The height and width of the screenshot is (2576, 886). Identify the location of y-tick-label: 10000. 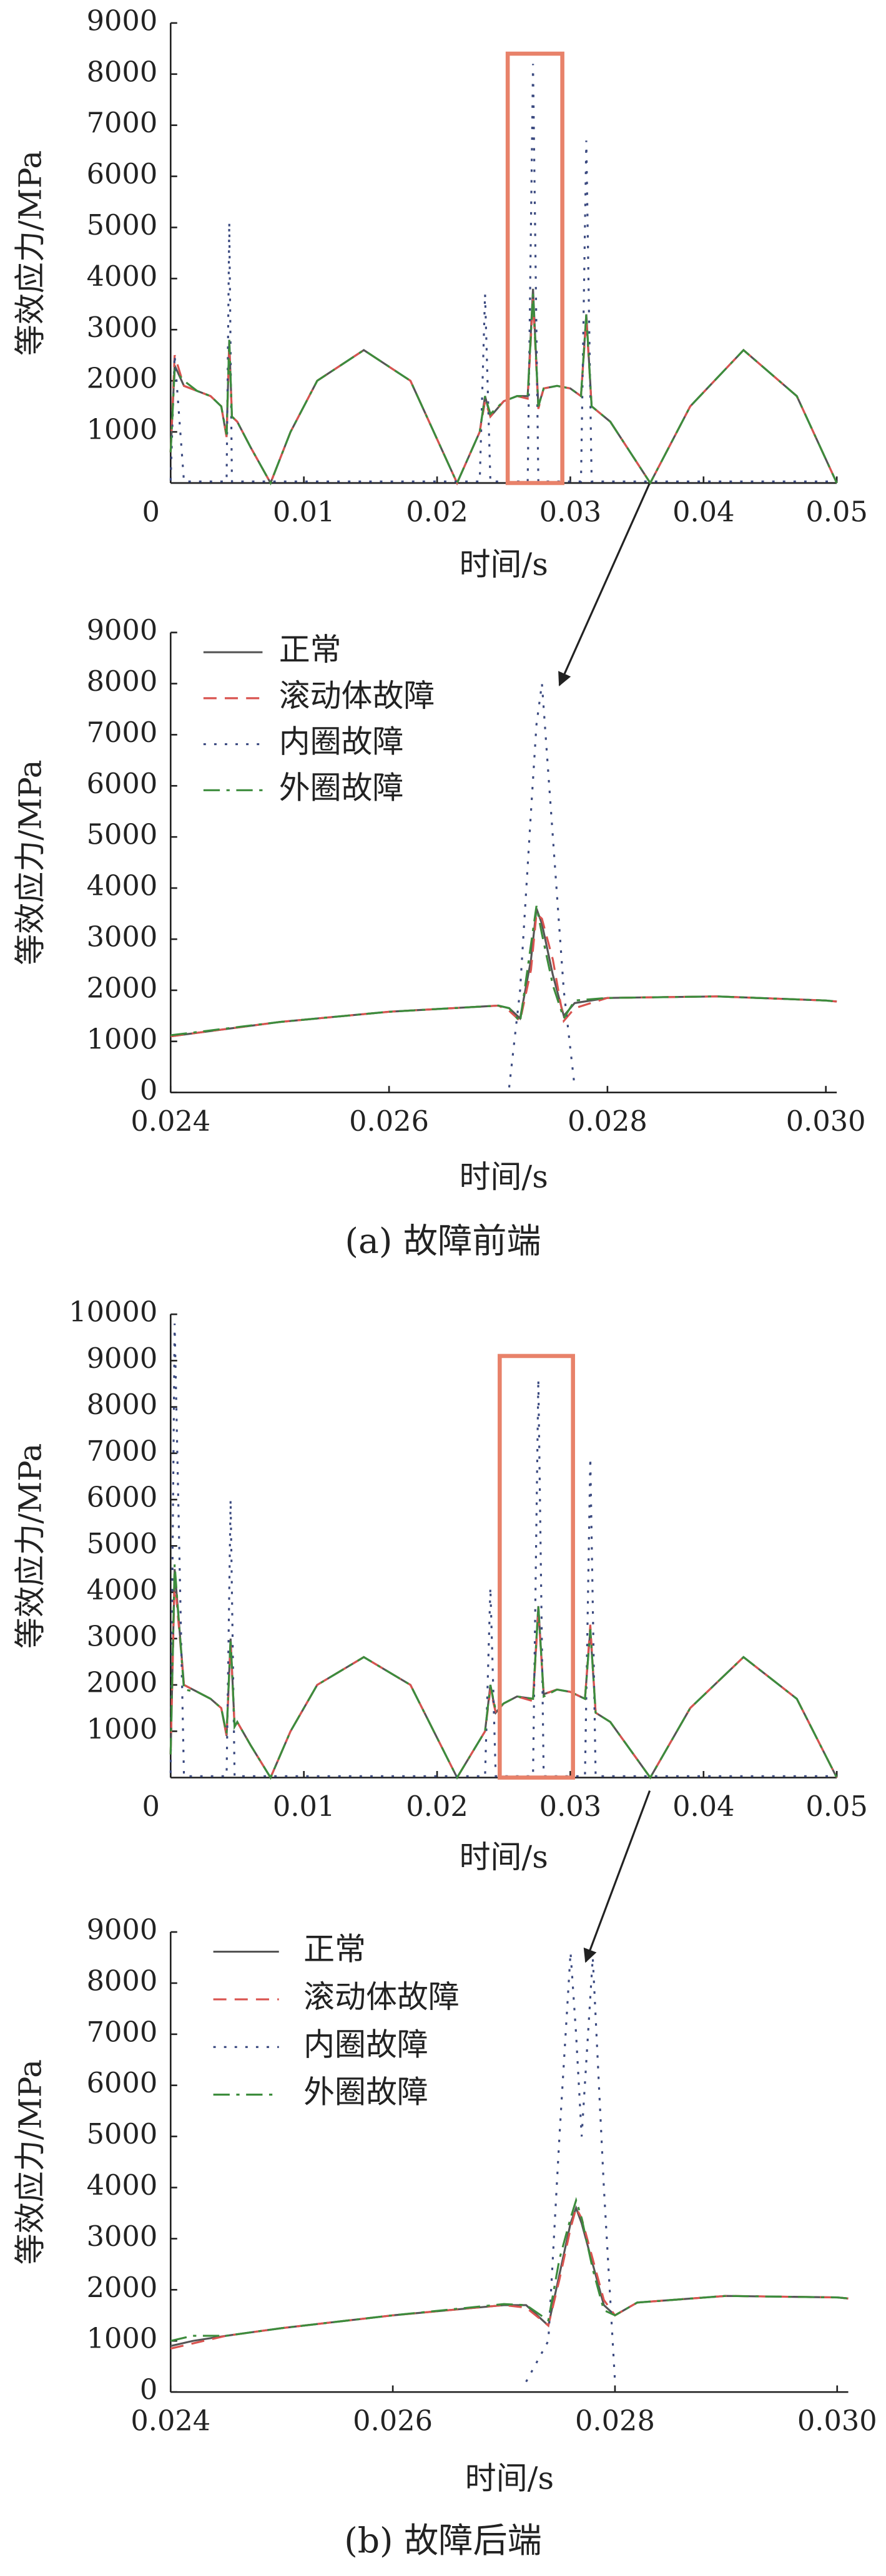
(113, 1312).